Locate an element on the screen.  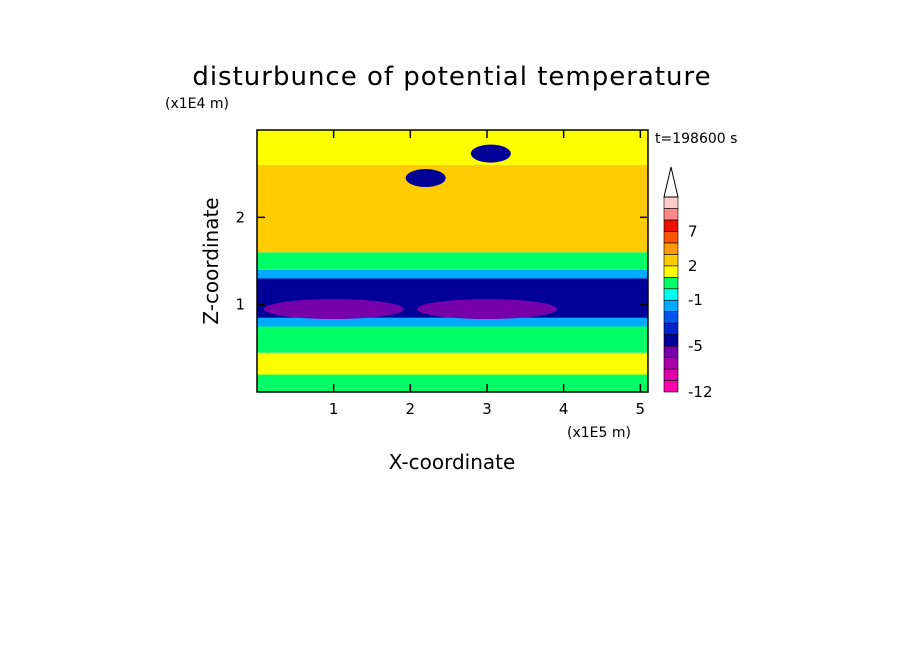
colorbar-tick-label: -1 is located at coordinates (695, 300).